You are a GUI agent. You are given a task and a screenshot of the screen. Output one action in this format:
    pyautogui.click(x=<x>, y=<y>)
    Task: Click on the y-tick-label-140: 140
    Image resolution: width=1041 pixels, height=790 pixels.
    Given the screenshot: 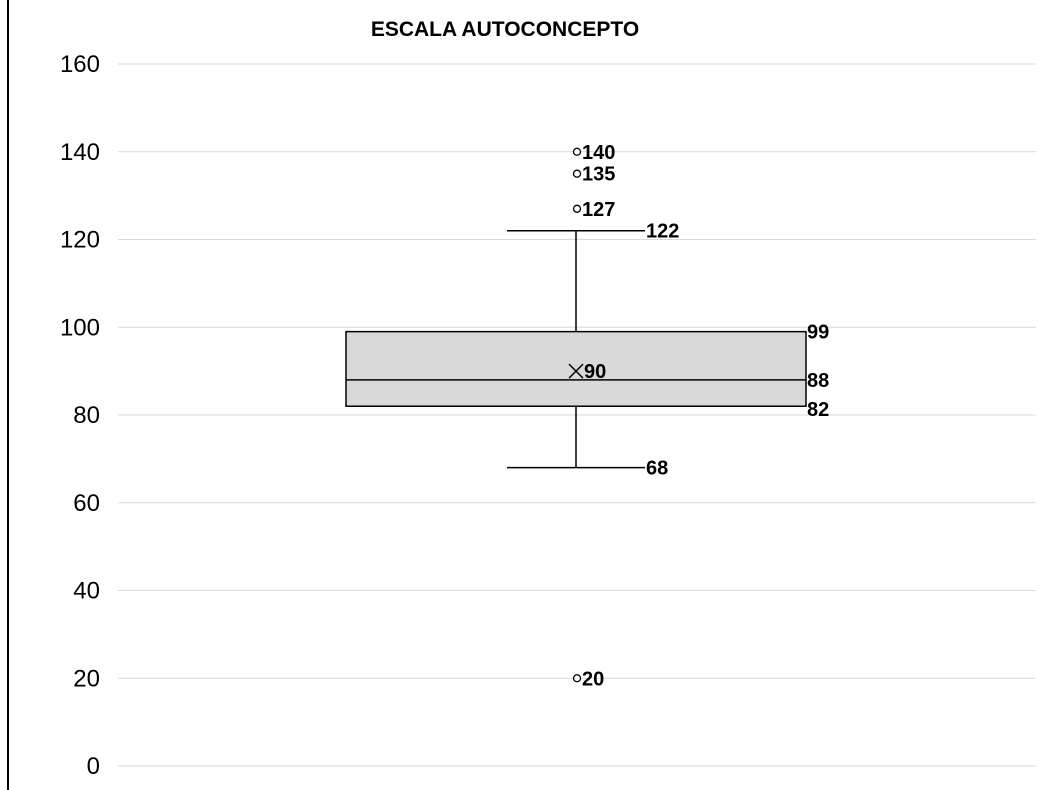 What is the action you would take?
    pyautogui.click(x=80, y=152)
    